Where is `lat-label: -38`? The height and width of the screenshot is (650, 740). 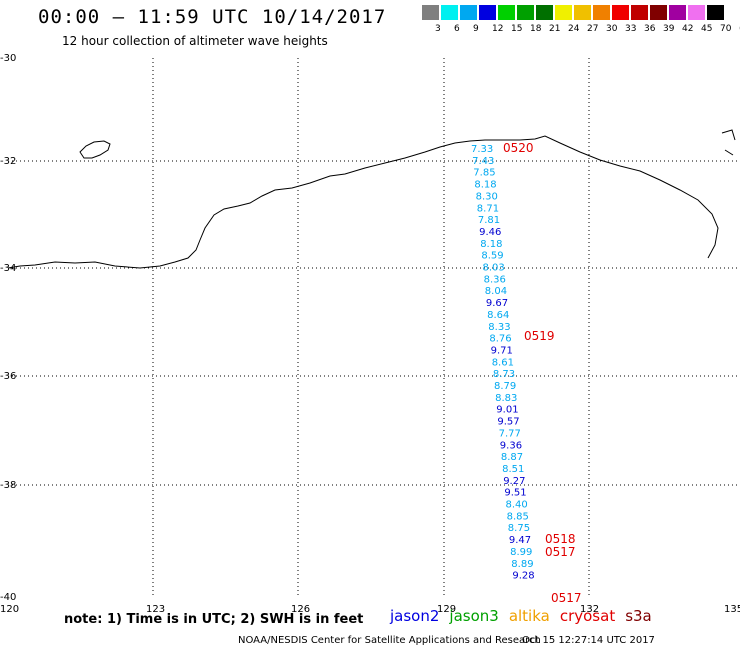 lat-label: -38 is located at coordinates (8, 485).